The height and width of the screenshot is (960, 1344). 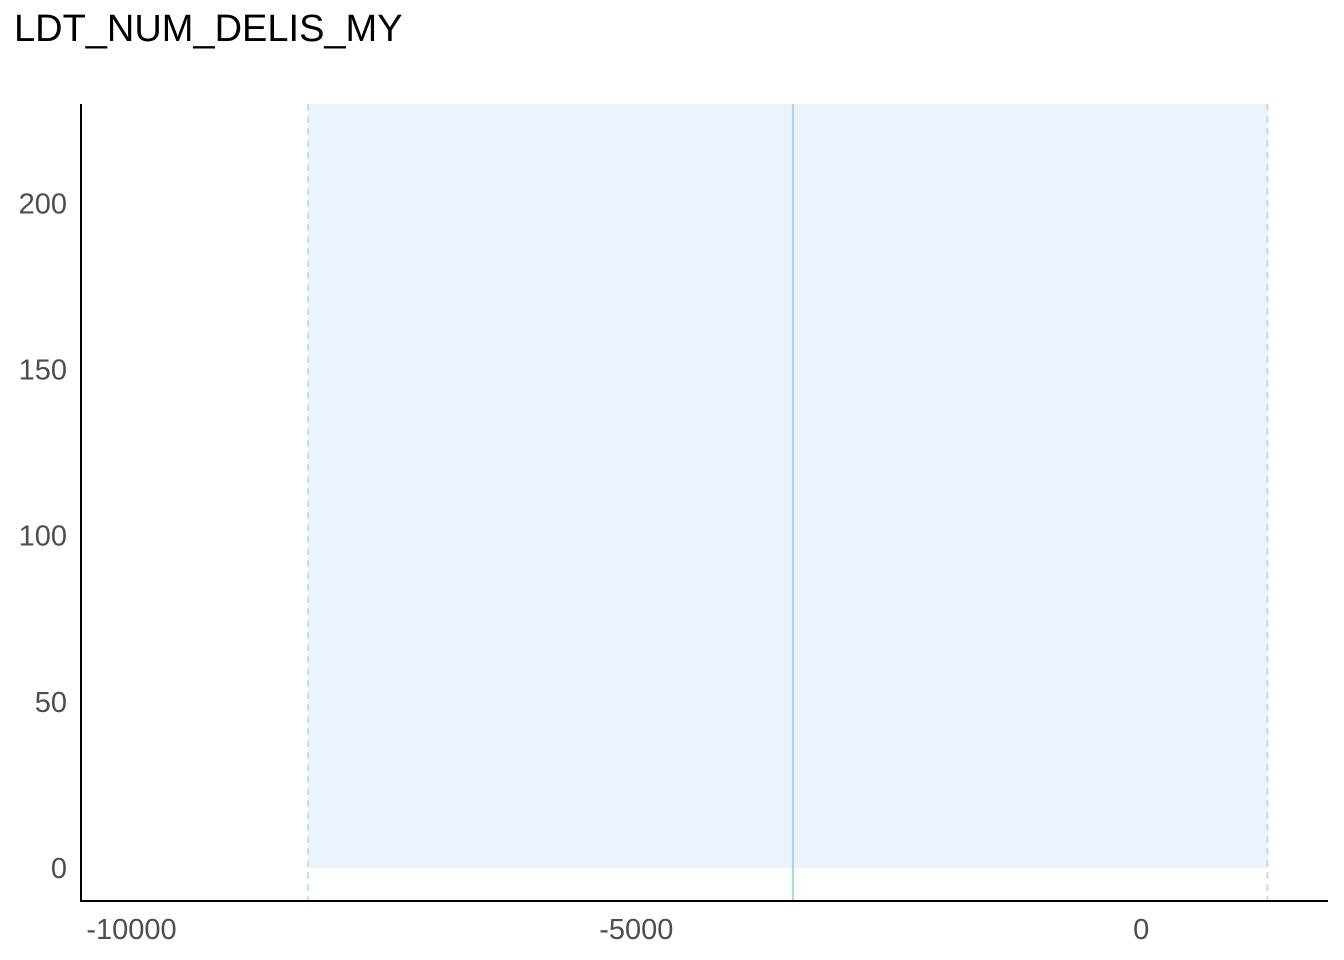 I want to click on y-tick-label: 0, so click(x=59, y=869).